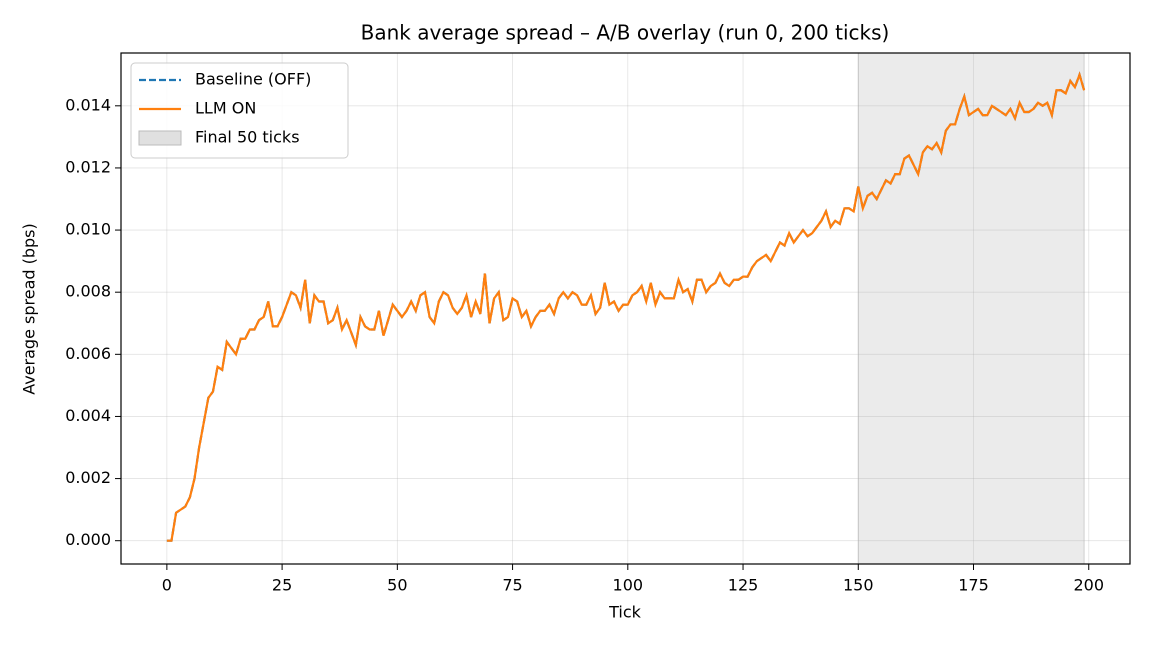  What do you see at coordinates (625, 612) in the screenshot?
I see `x-axis-label: Tick` at bounding box center [625, 612].